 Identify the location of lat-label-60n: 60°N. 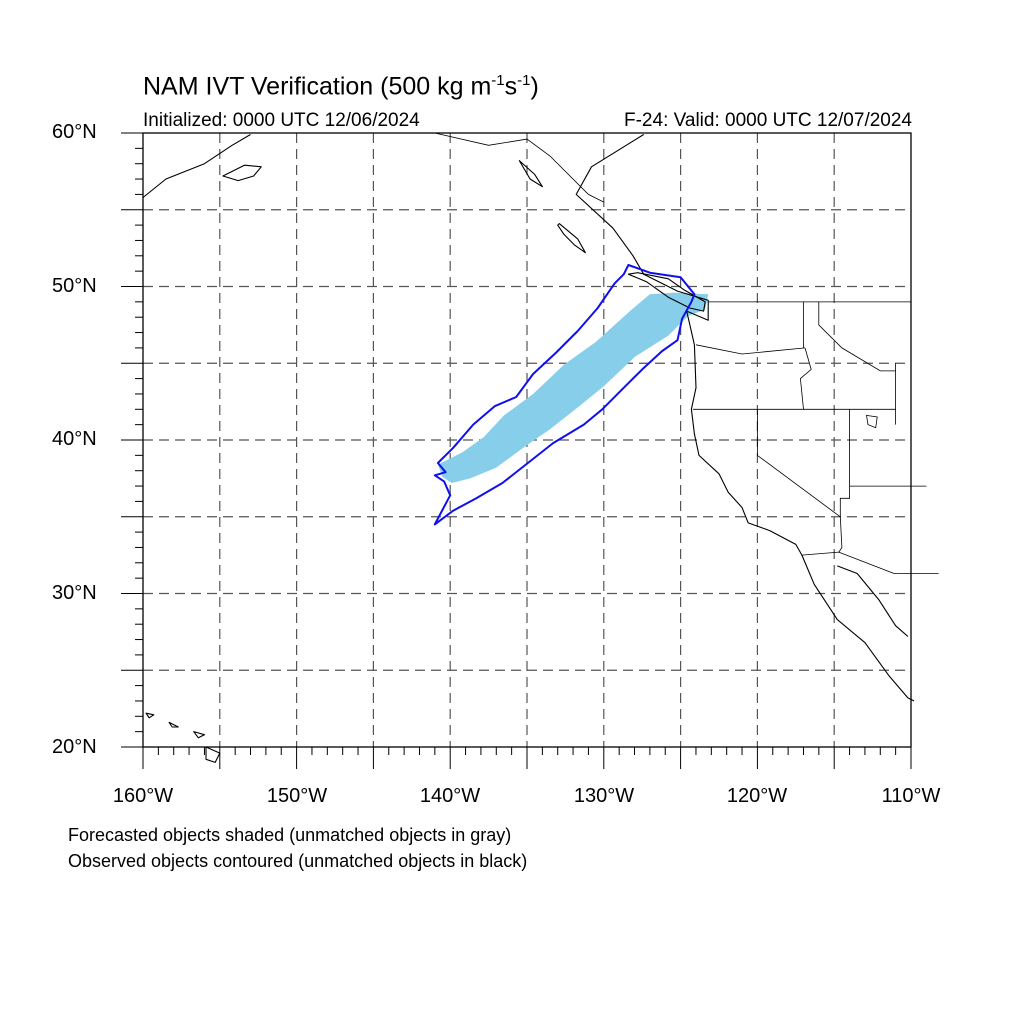
(74, 132).